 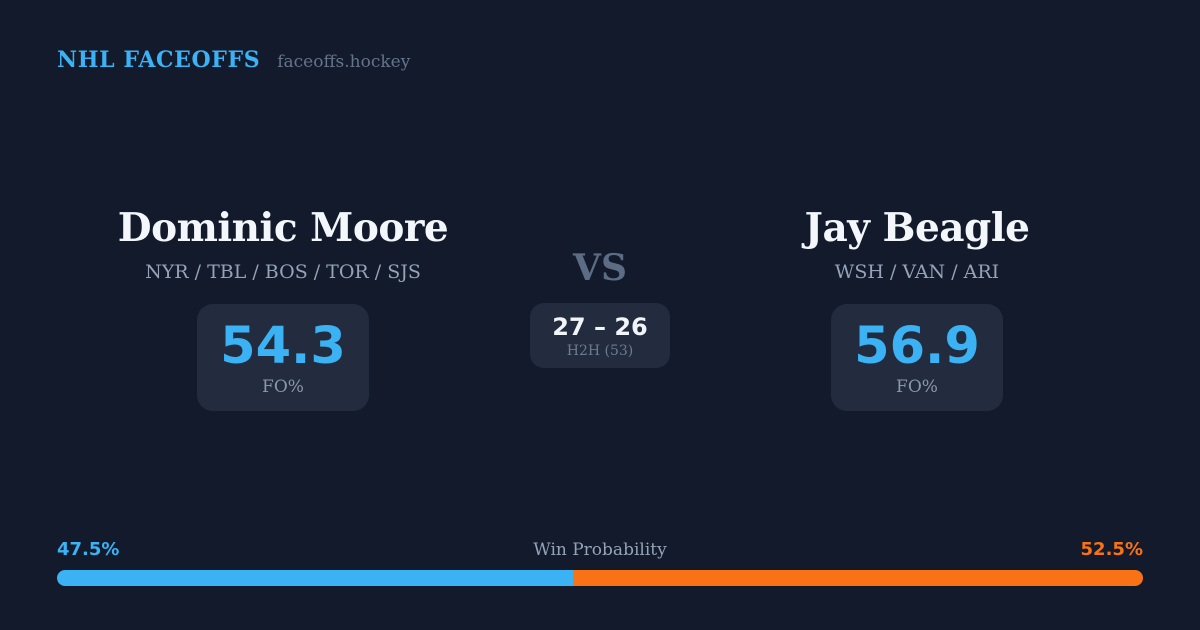 What do you see at coordinates (917, 346) in the screenshot?
I see `player-right-fo-value: 56.9` at bounding box center [917, 346].